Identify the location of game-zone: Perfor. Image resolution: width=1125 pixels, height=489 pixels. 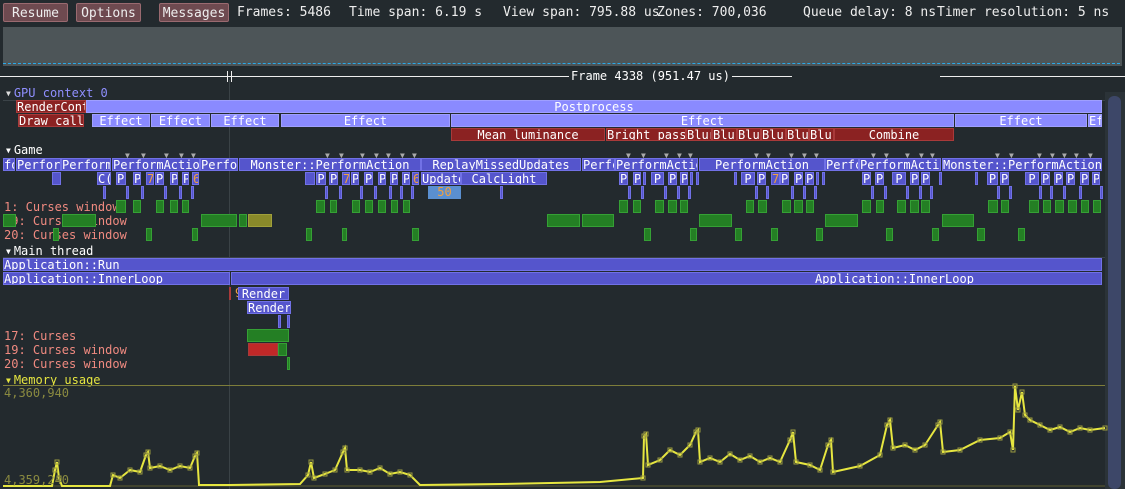
(219, 164).